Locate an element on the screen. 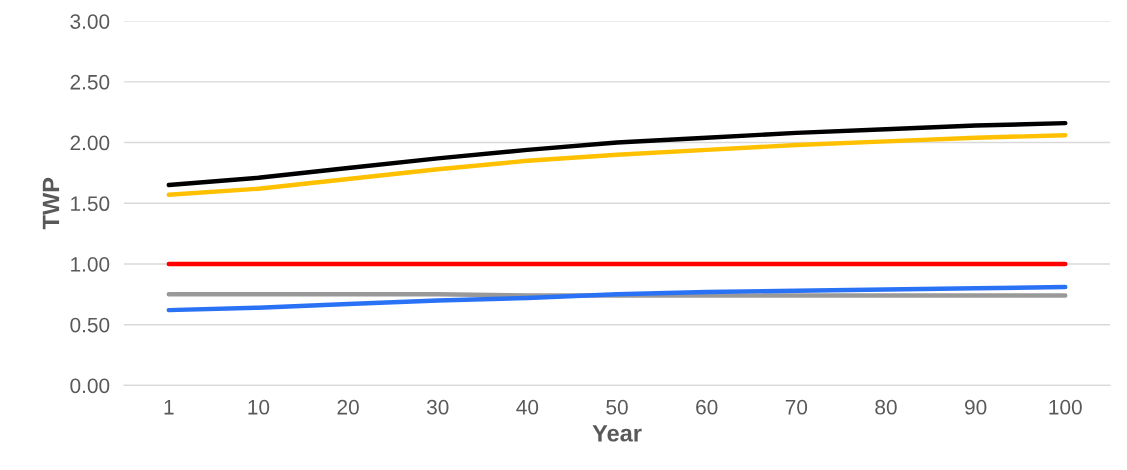  x-tick-label: 80 is located at coordinates (886, 407).